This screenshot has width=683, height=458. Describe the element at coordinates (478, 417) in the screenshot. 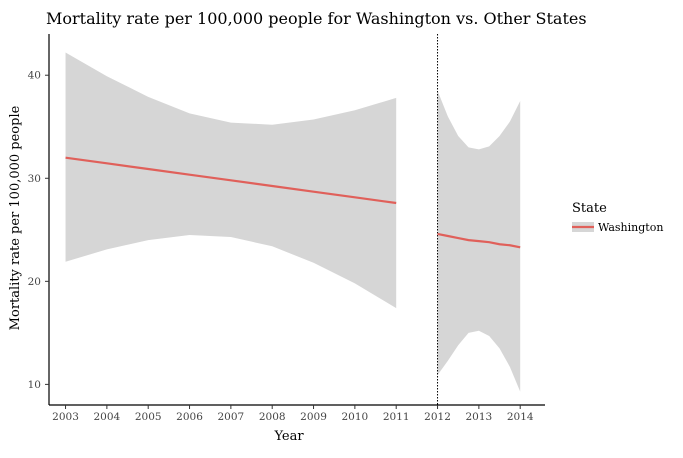

I see `x-tick-label: 2013` at that location.